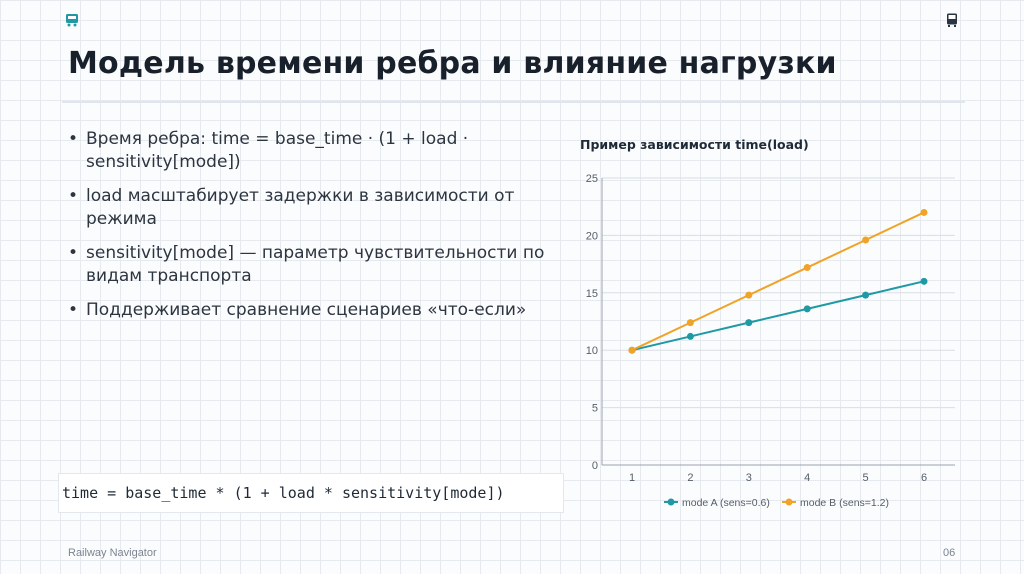  Describe the element at coordinates (592, 351) in the screenshot. I see `y-tick-label: 10` at that location.